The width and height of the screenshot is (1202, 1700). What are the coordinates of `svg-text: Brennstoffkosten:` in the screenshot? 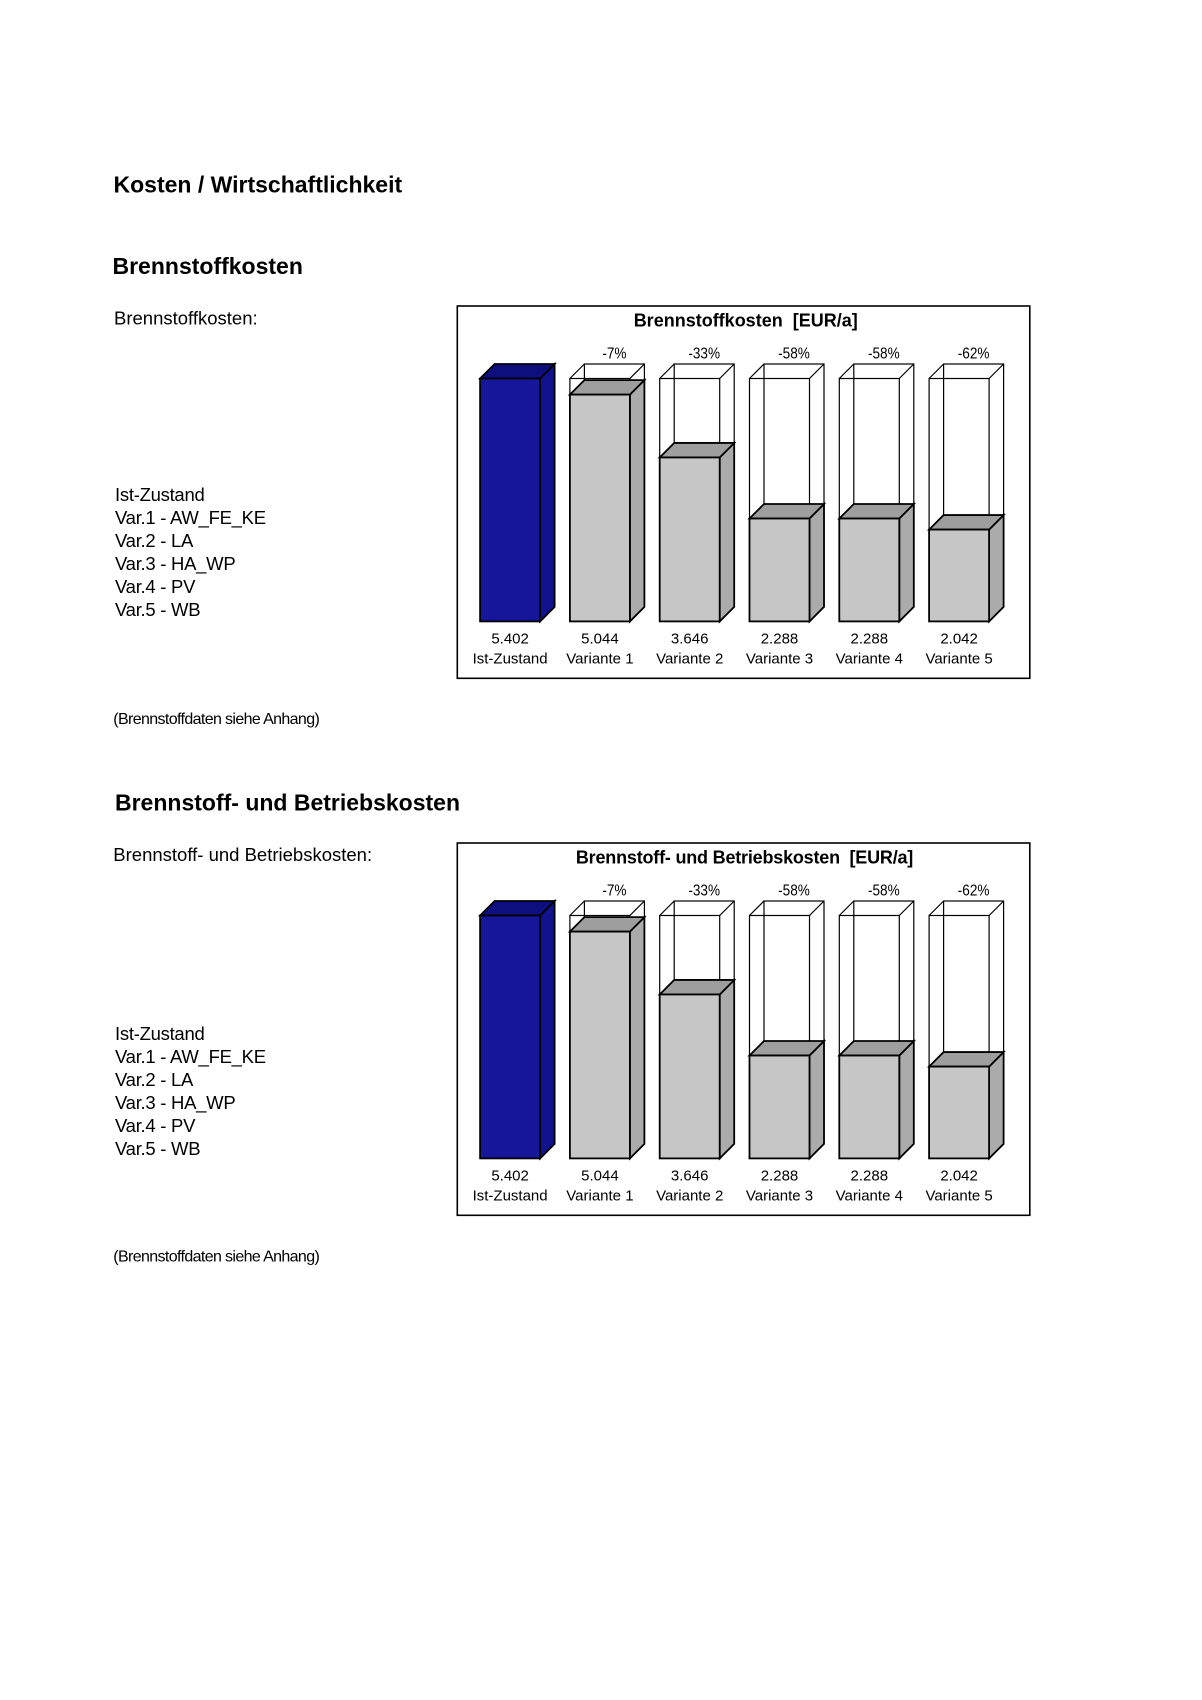 It's located at (186, 317).